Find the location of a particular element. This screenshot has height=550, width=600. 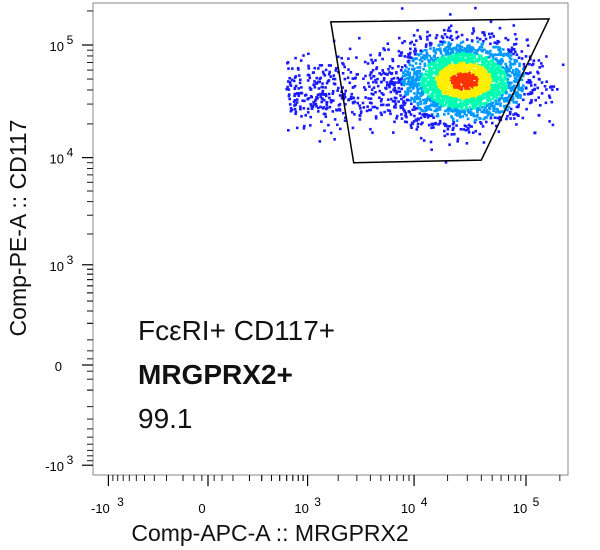

gate-percent: 99.1 is located at coordinates (165, 418).